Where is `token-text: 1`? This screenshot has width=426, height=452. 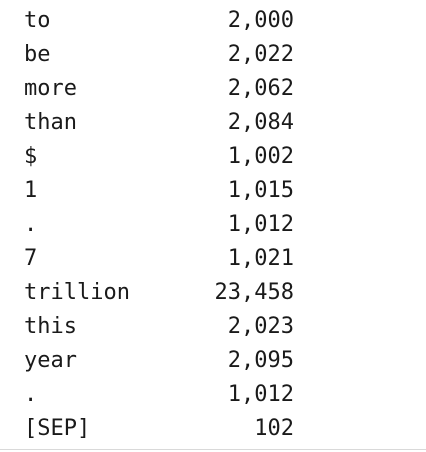 token-text: 1 is located at coordinates (31, 190).